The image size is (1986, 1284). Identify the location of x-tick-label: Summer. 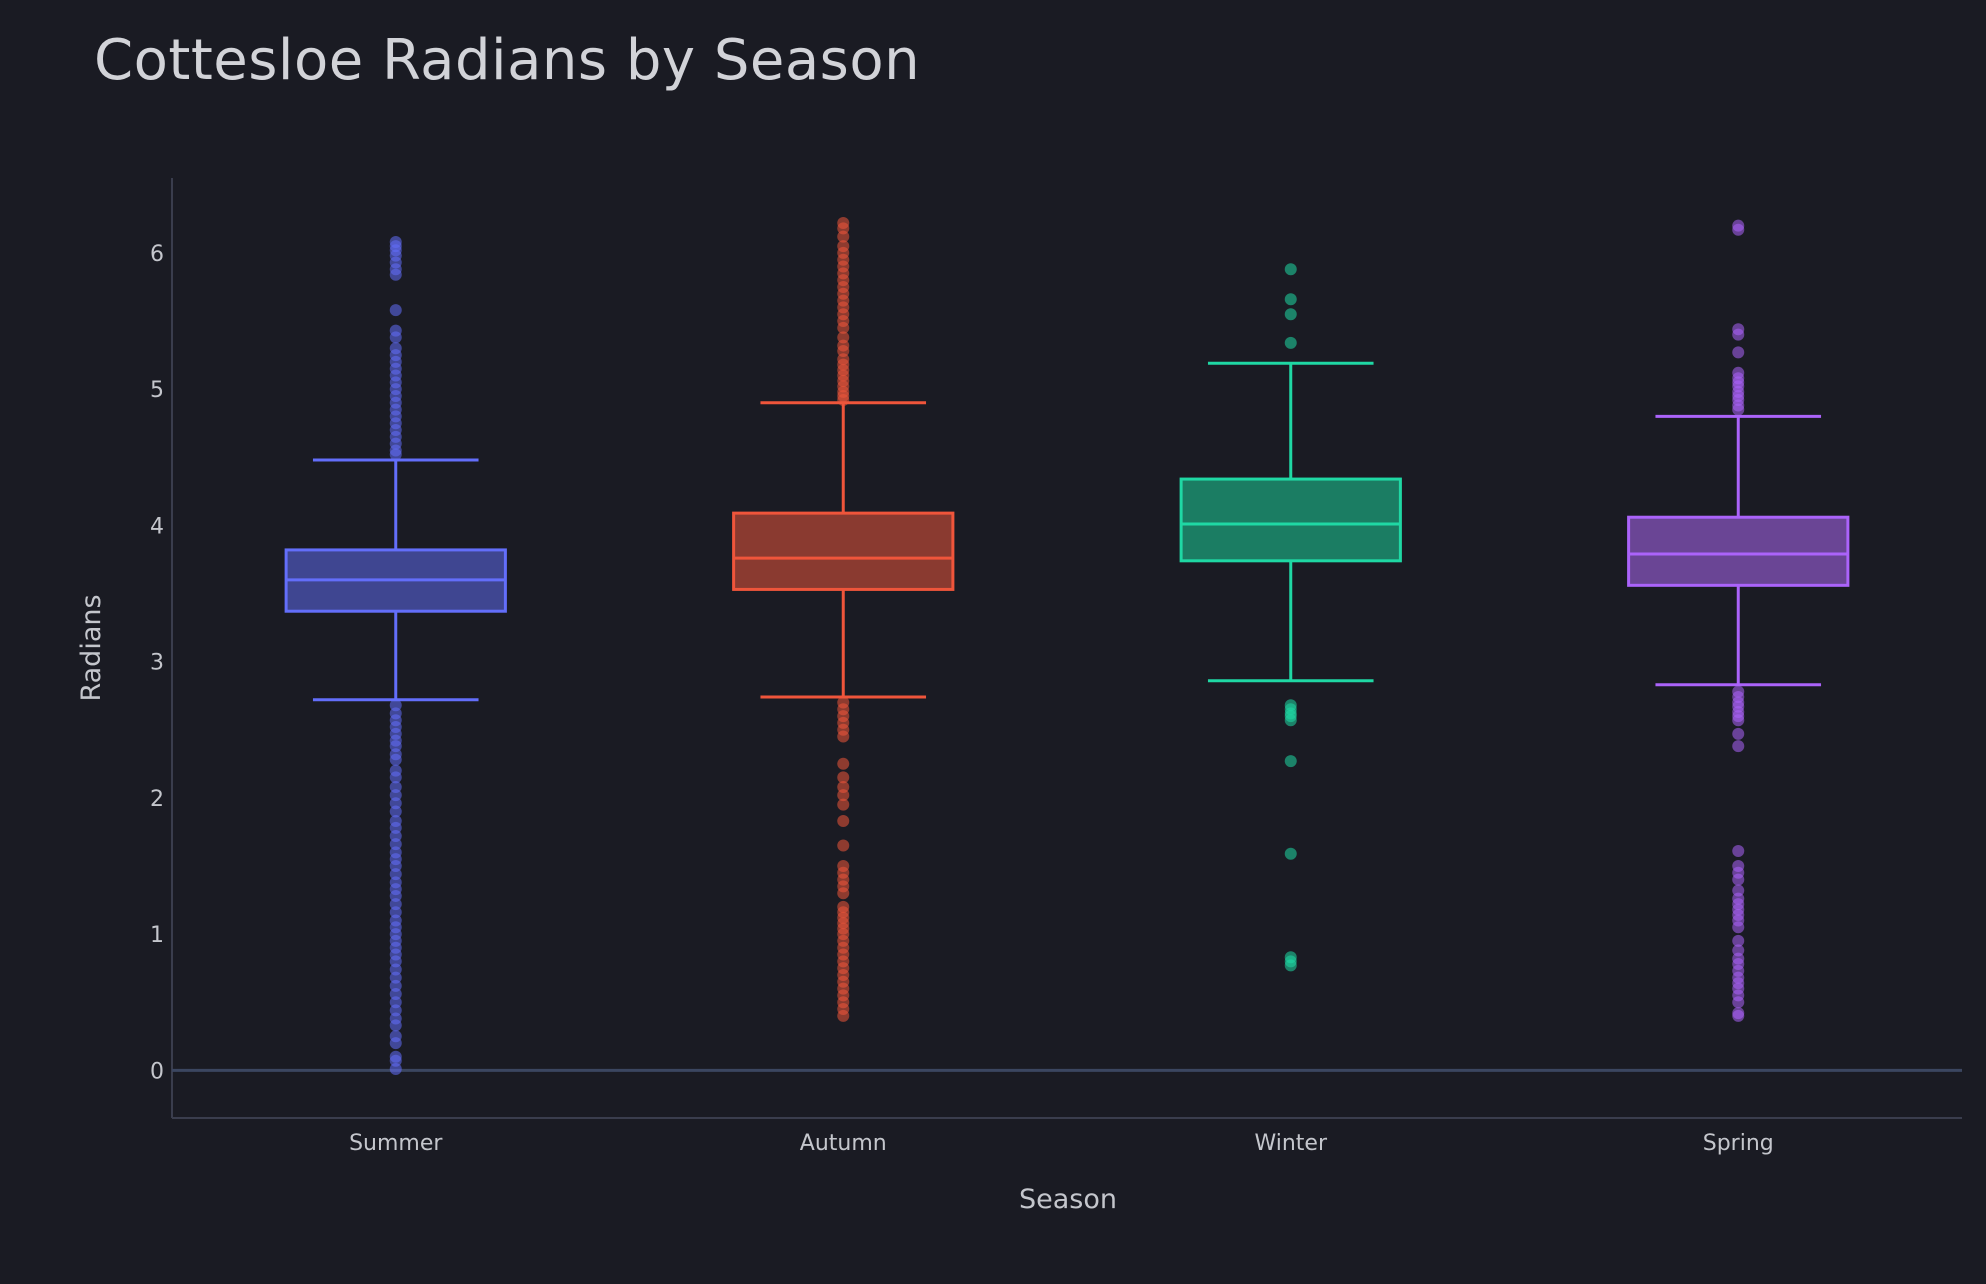
(396, 1143).